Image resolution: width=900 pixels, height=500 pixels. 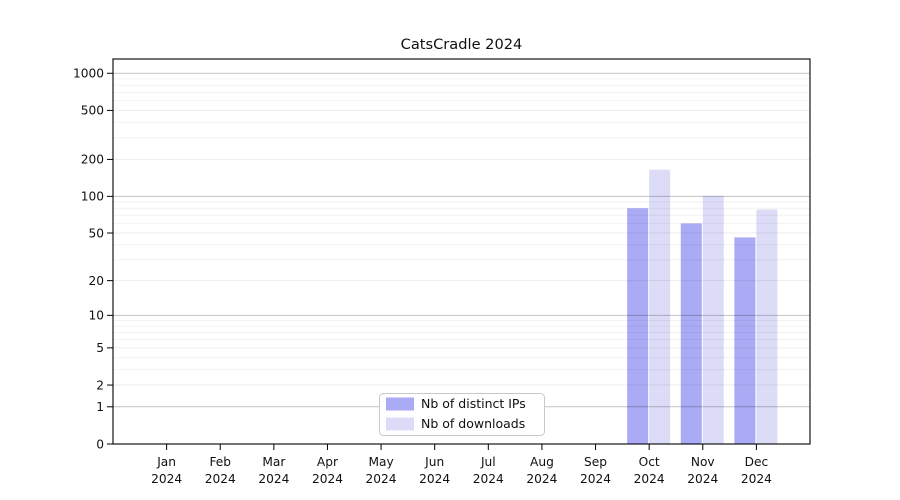 What do you see at coordinates (400, 424) in the screenshot?
I see `legend-swatch-downloads` at bounding box center [400, 424].